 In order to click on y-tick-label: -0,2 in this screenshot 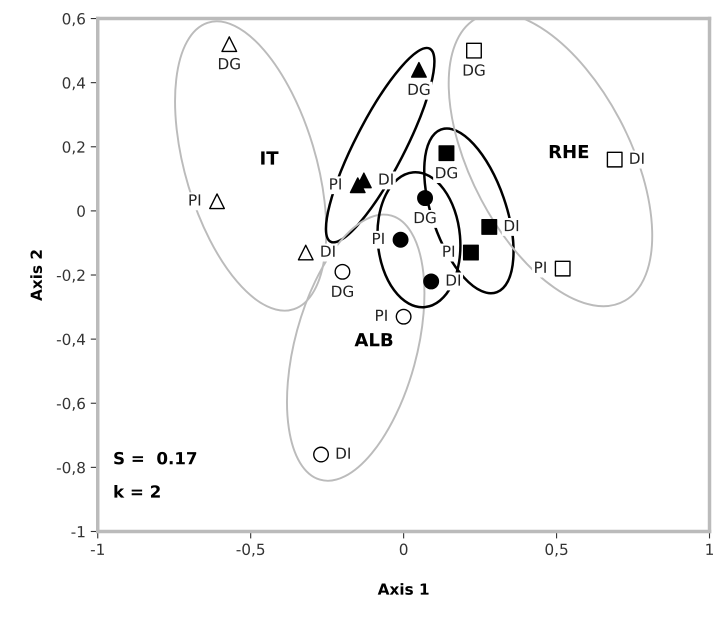, I will do `click(70, 276)`.